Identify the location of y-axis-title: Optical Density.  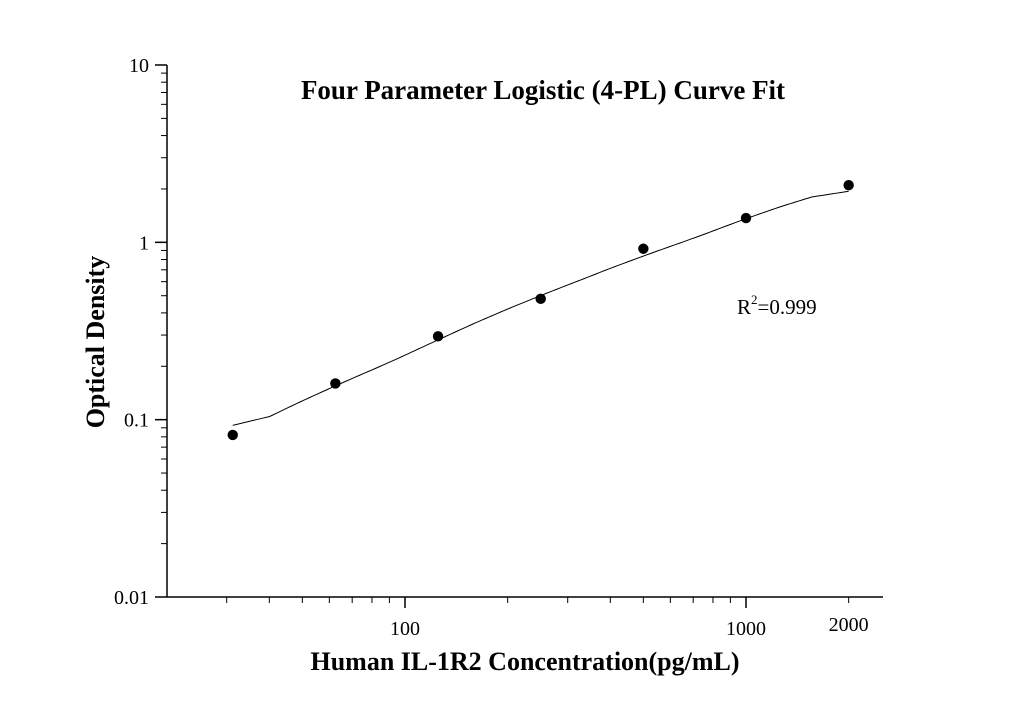
(95, 342).